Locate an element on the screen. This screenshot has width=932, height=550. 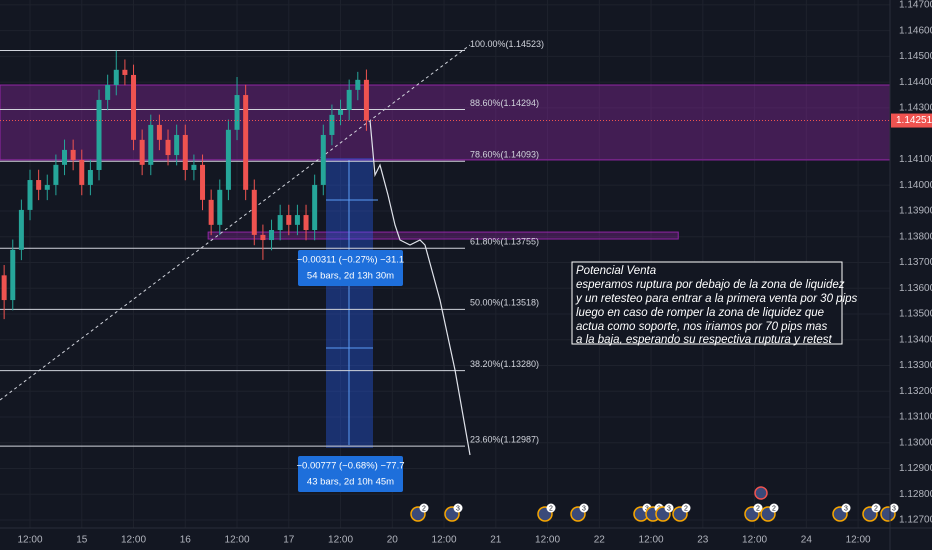
last-price-label: 1.14251 is located at coordinates (914, 120).